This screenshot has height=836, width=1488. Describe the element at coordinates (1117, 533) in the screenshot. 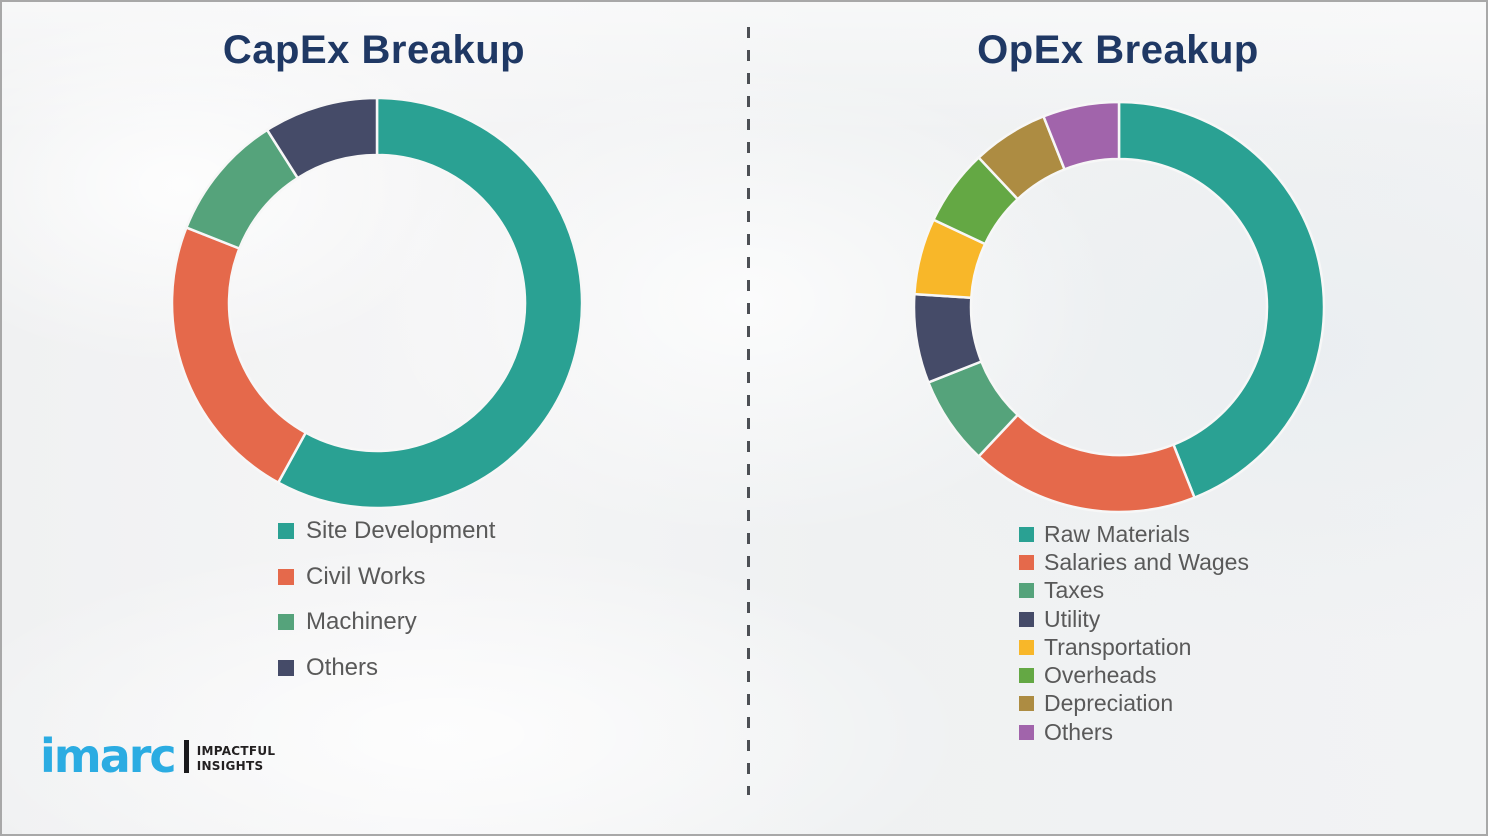

I see `legend-label: Raw Materials` at that location.